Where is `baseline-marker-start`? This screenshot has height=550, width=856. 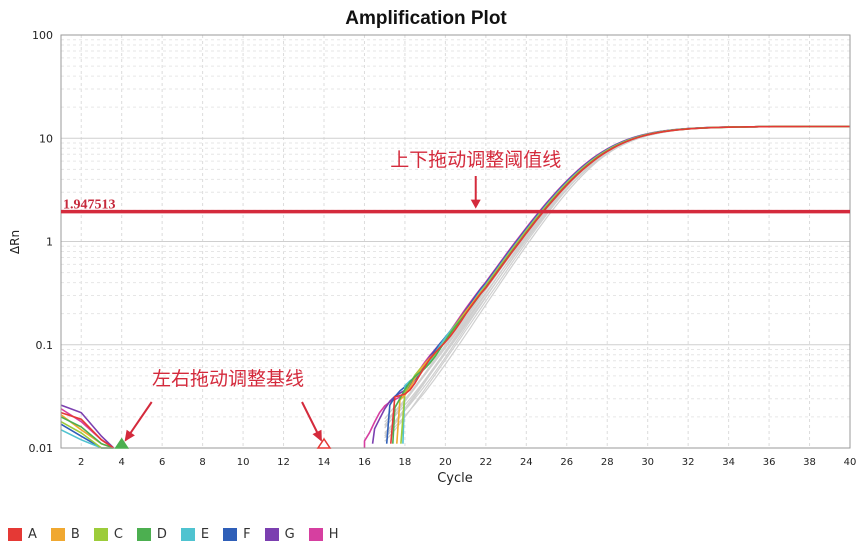
baseline-marker-start is located at coordinates (122, 443).